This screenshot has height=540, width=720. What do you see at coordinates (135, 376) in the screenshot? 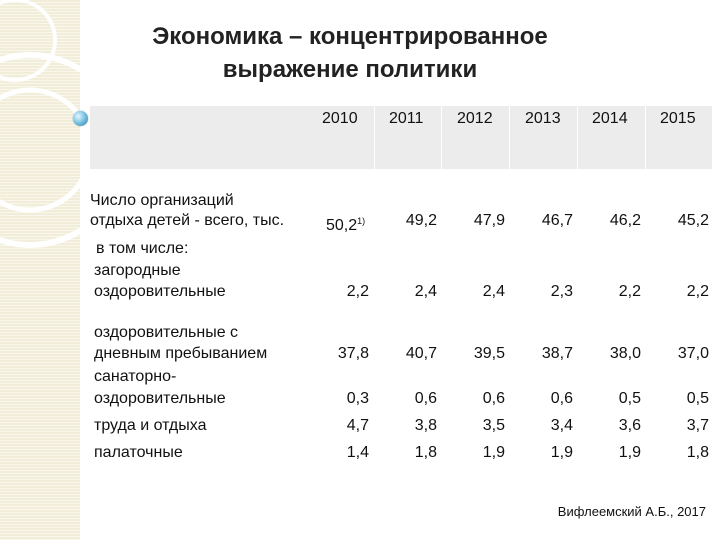
I see `row-label: санаторно-` at bounding box center [135, 376].